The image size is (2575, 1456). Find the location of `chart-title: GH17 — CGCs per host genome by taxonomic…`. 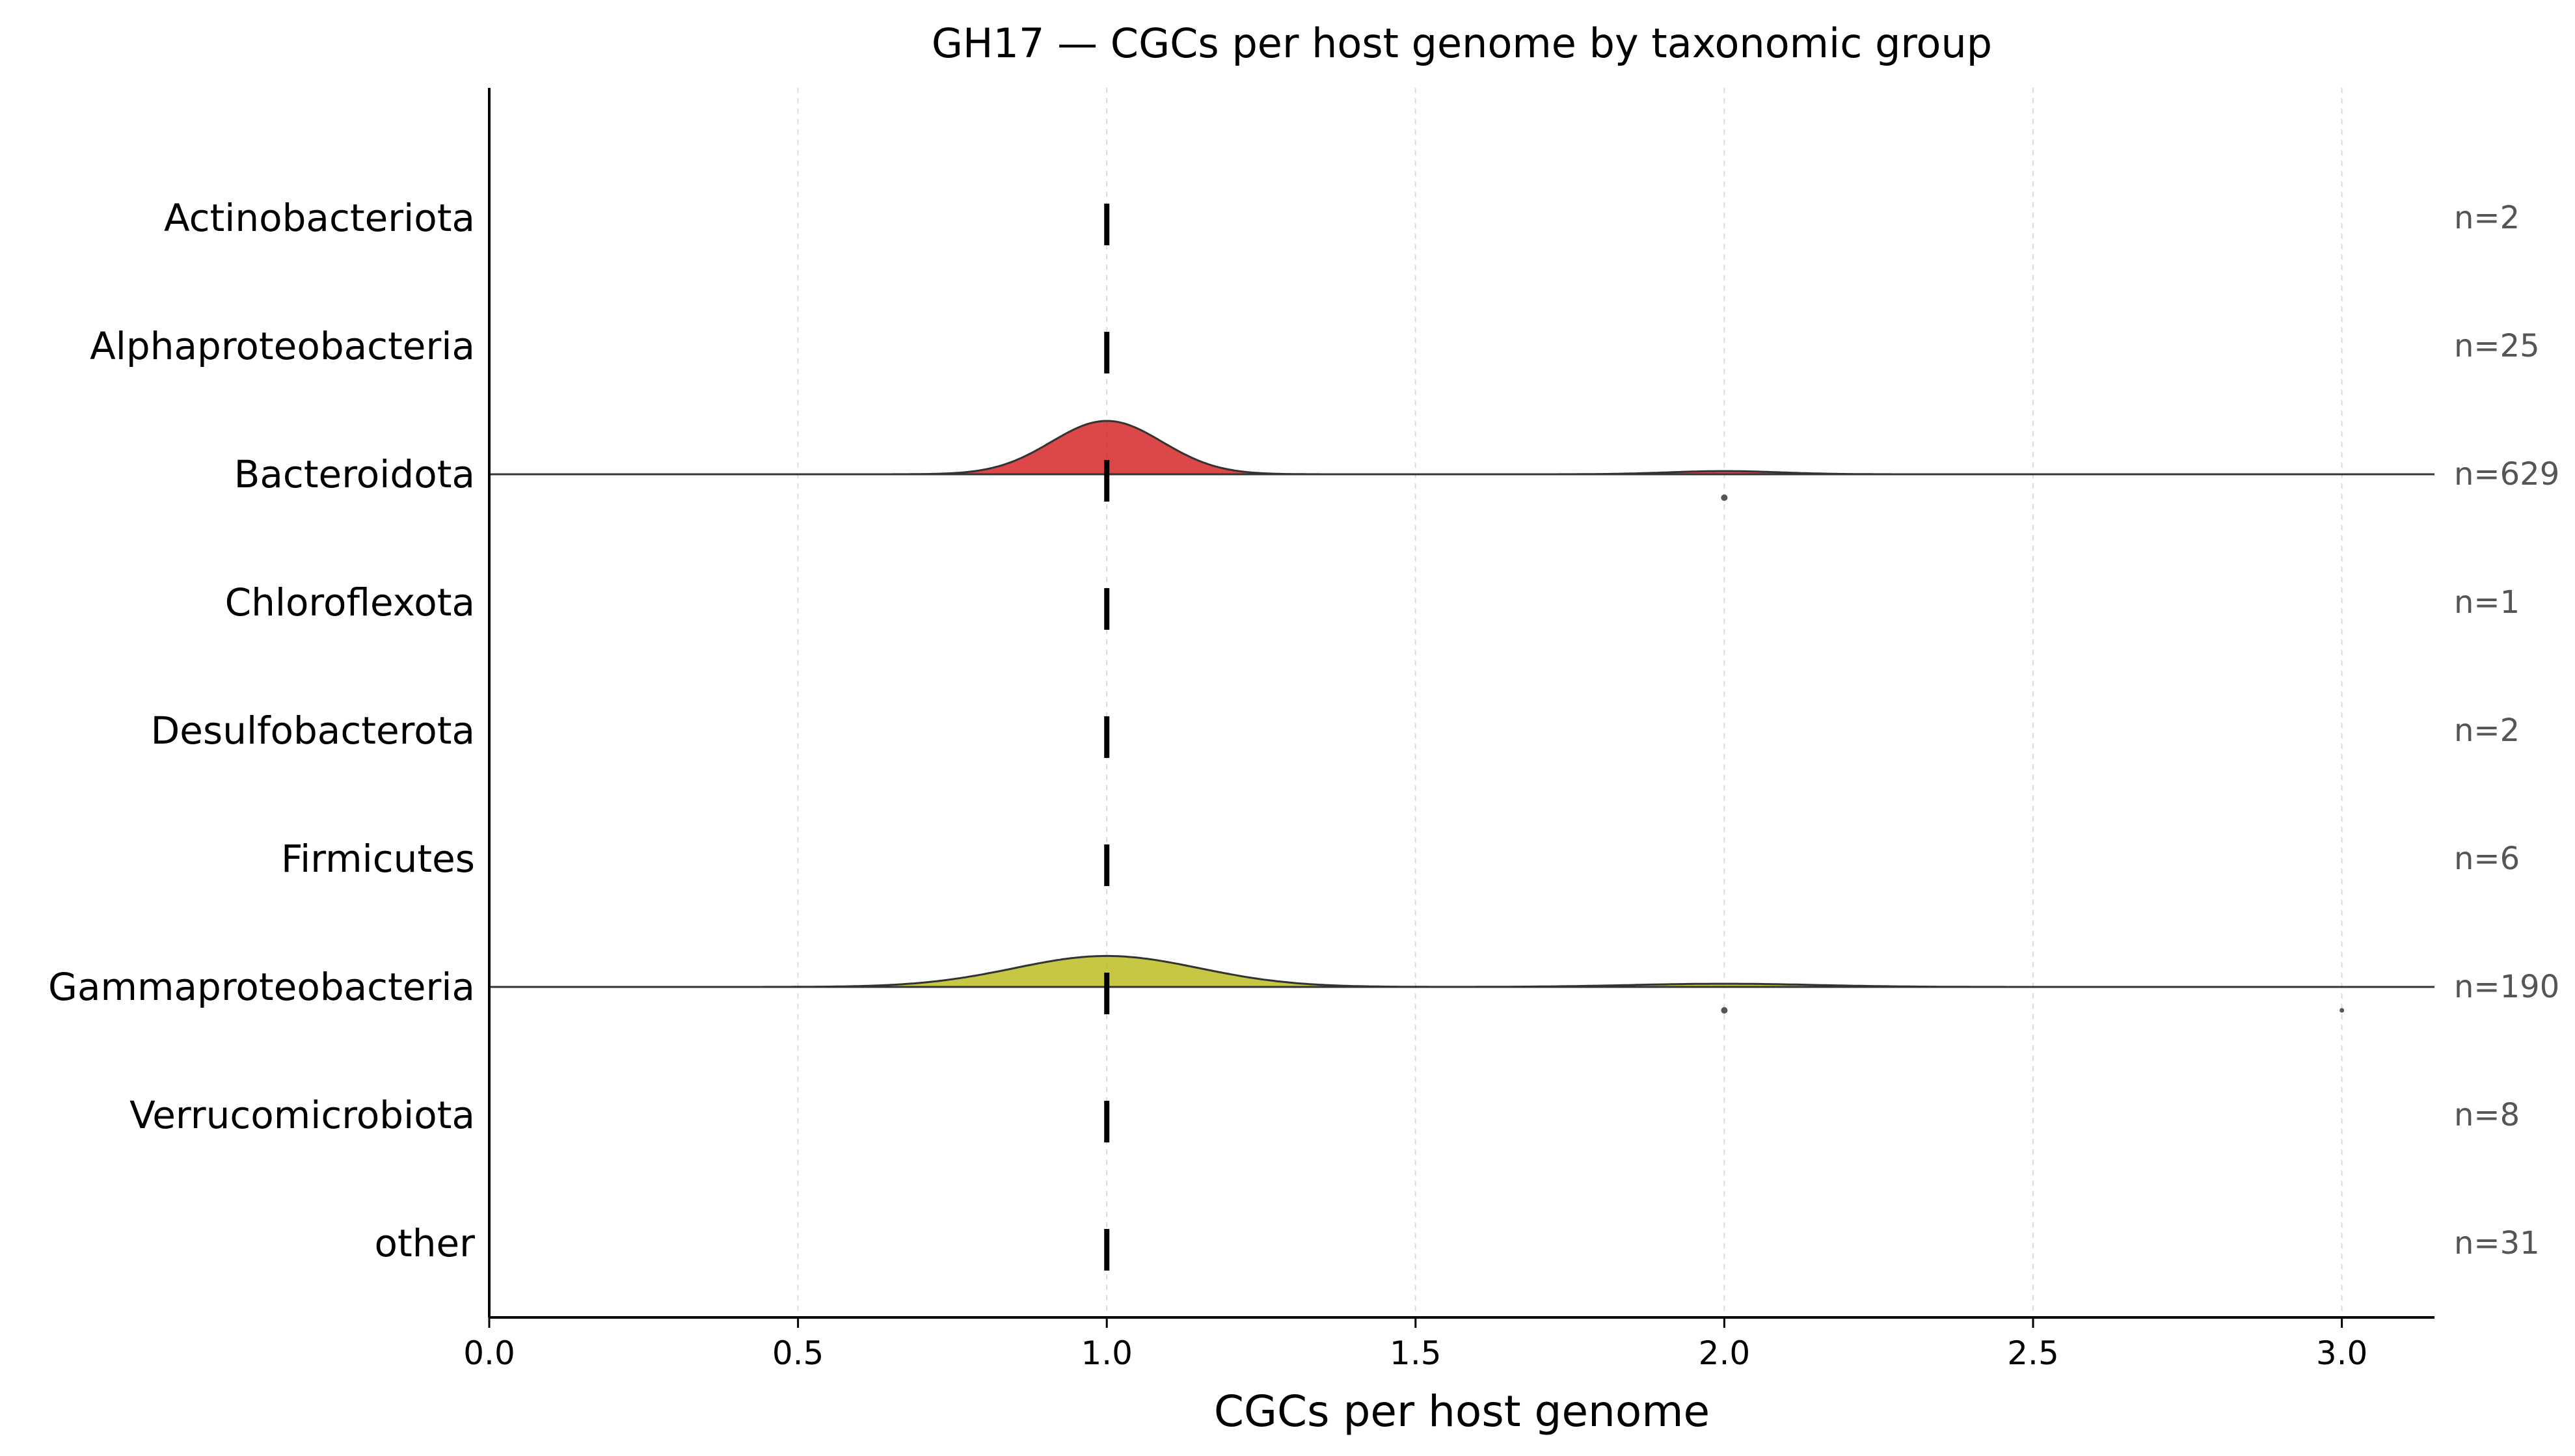

chart-title: GH17 — CGCs per host genome by taxonomic… is located at coordinates (1462, 43).